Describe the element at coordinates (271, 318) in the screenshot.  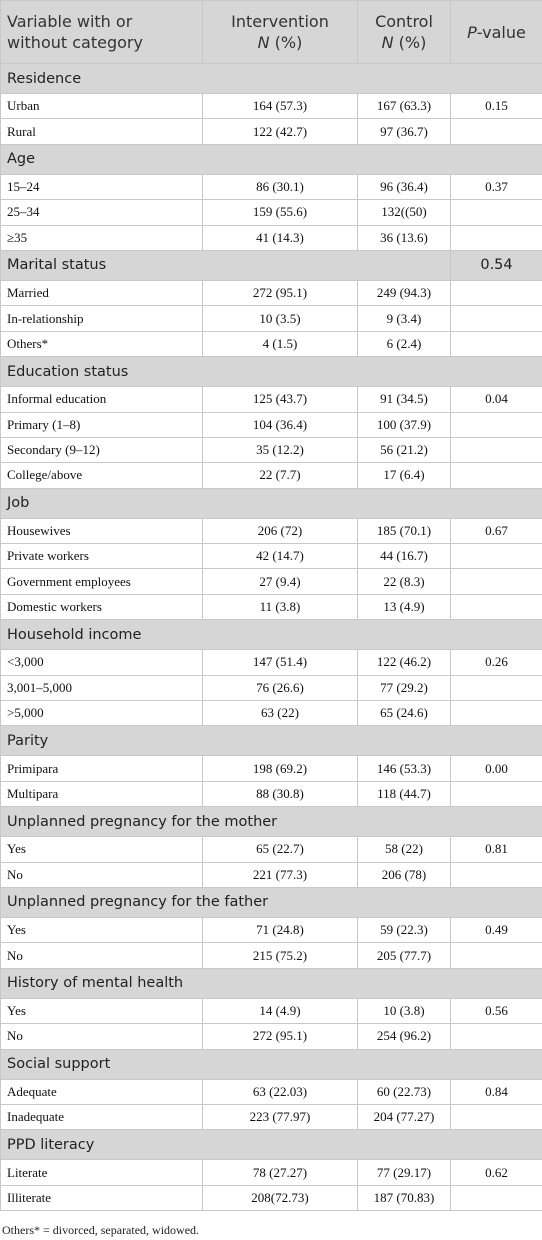
I see `data-row: In-relationship 10 (3.5) 9 (3.4)` at that location.